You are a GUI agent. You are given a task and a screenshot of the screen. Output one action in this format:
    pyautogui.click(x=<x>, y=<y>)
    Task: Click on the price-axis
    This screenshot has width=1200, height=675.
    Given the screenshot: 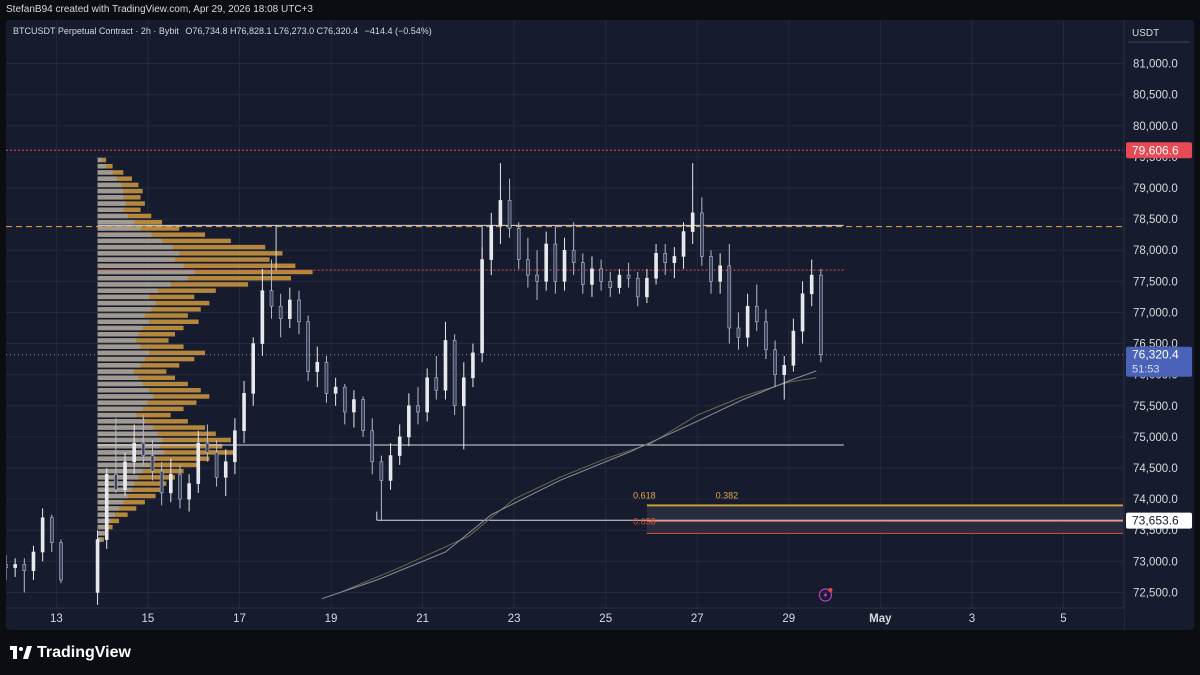 What is the action you would take?
    pyautogui.click(x=1159, y=325)
    